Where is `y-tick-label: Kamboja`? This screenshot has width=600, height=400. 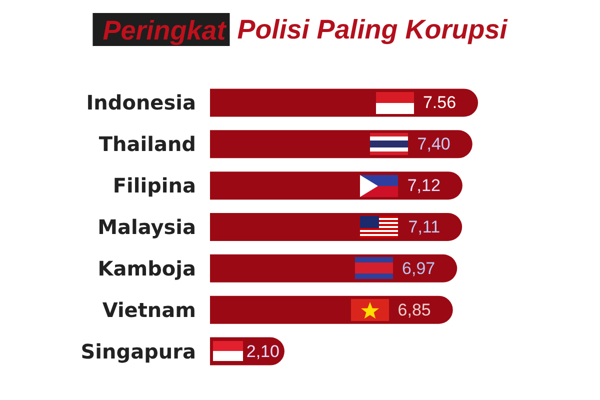 y-tick-label: Kamboja is located at coordinates (147, 268).